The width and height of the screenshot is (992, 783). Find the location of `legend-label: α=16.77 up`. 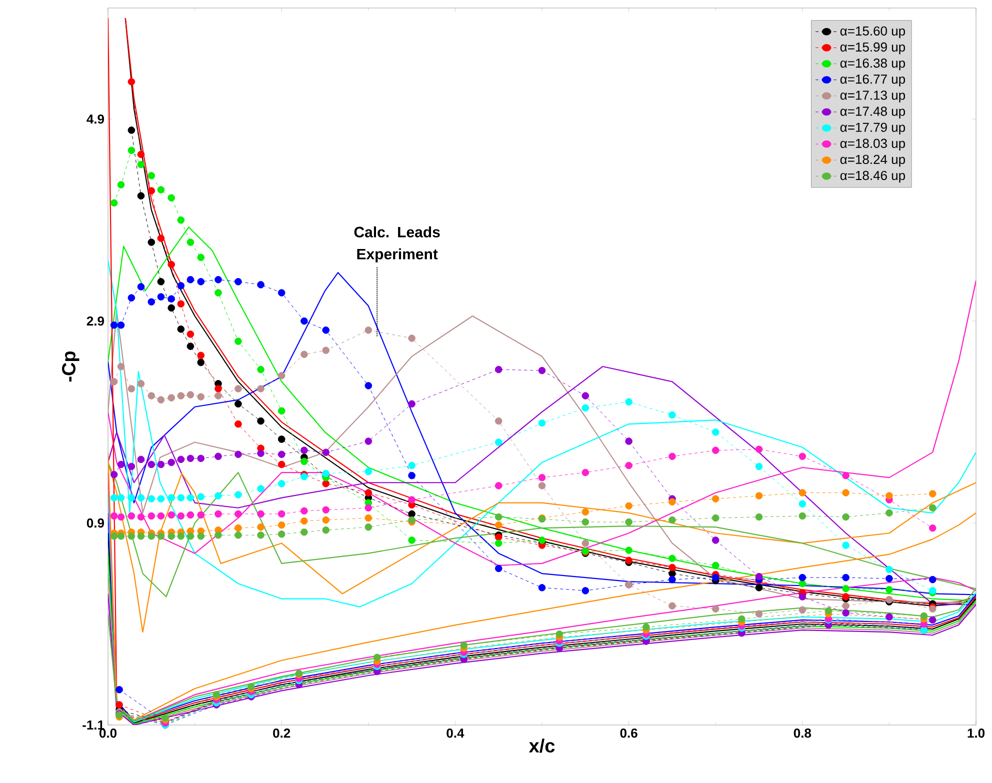

legend-label: α=16.77 up is located at coordinates (873, 80).